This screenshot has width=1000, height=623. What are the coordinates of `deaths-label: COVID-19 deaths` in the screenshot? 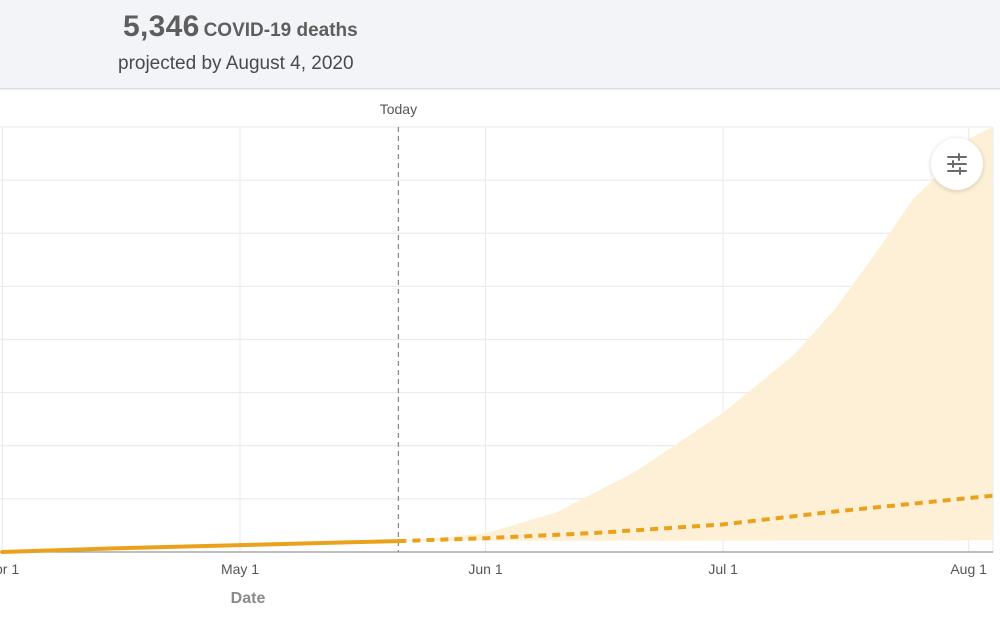 It's located at (280, 30).